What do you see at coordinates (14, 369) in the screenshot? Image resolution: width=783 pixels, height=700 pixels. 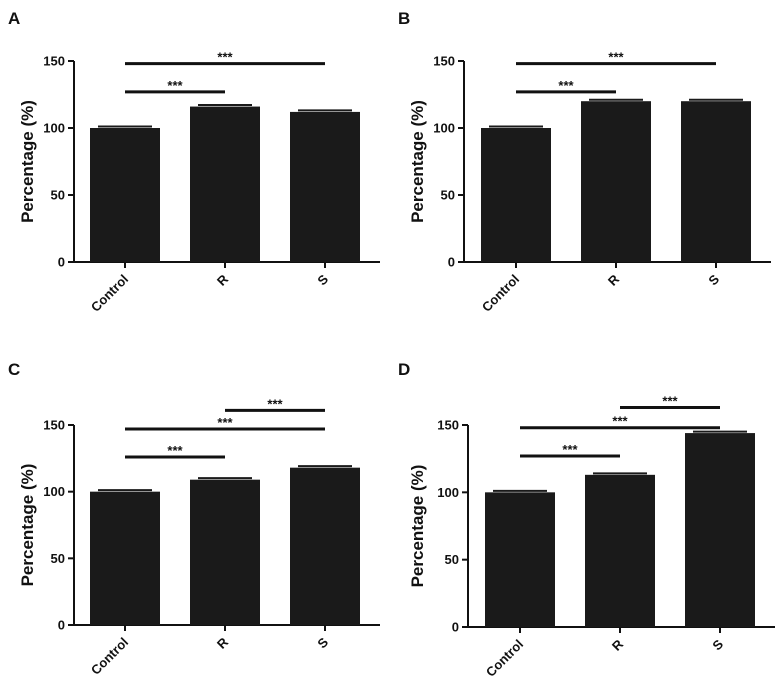 I see `panel-letter: C` at bounding box center [14, 369].